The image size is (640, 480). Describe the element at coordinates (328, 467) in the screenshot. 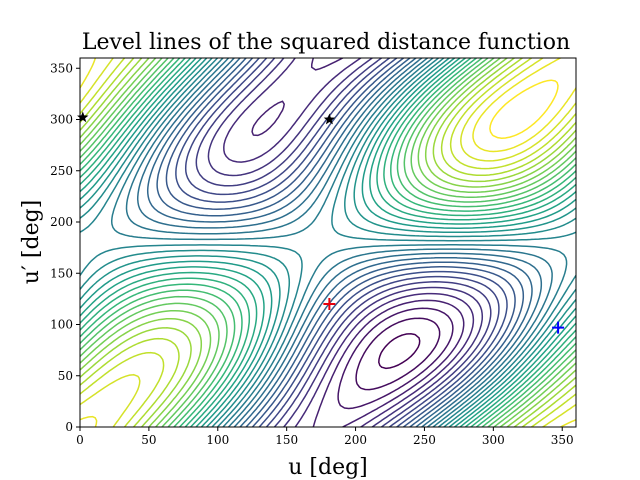

I see `x-axis-label: u [deg]` at that location.